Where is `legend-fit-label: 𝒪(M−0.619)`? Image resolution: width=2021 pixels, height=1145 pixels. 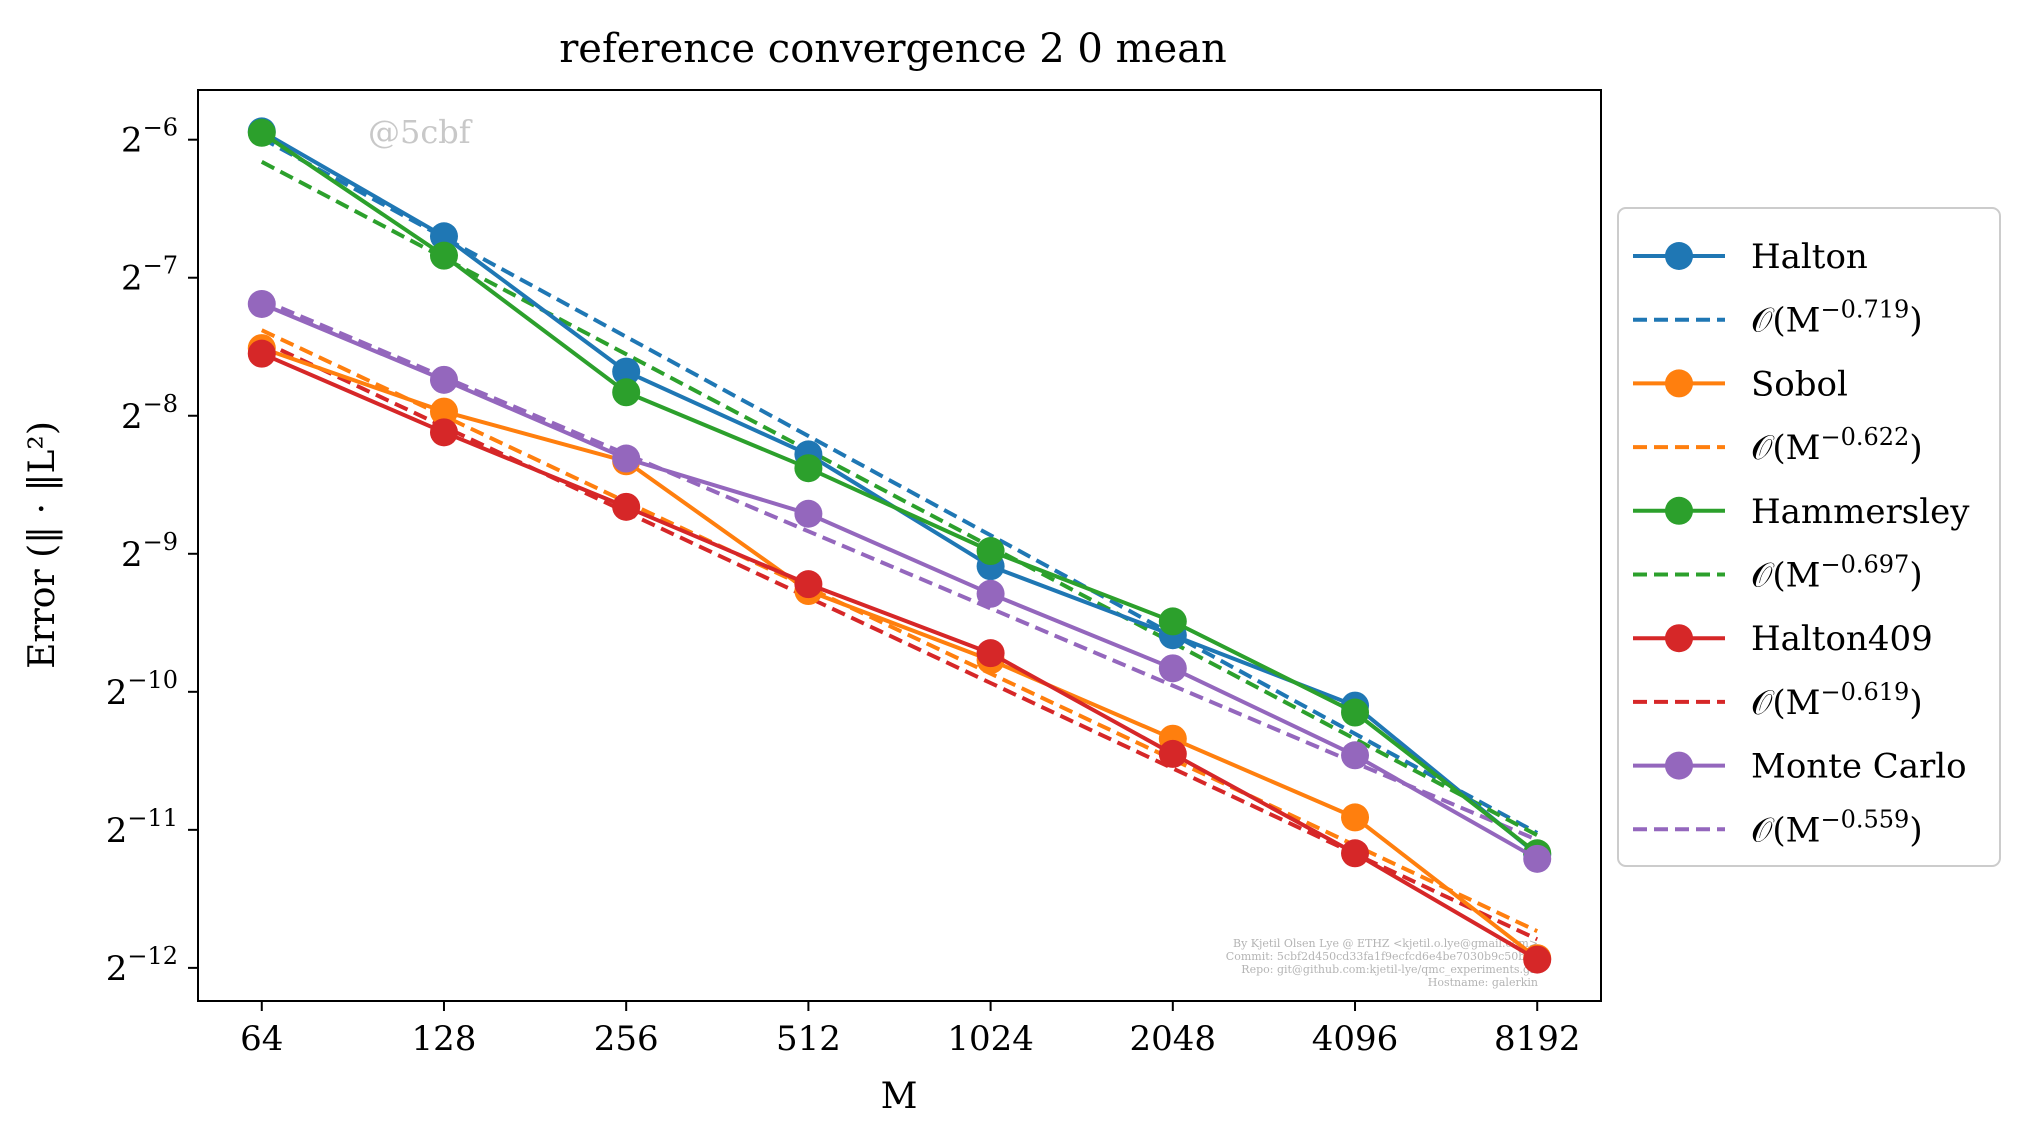
legend-fit-label: 𝒪(M−0.619) is located at coordinates (1837, 700).